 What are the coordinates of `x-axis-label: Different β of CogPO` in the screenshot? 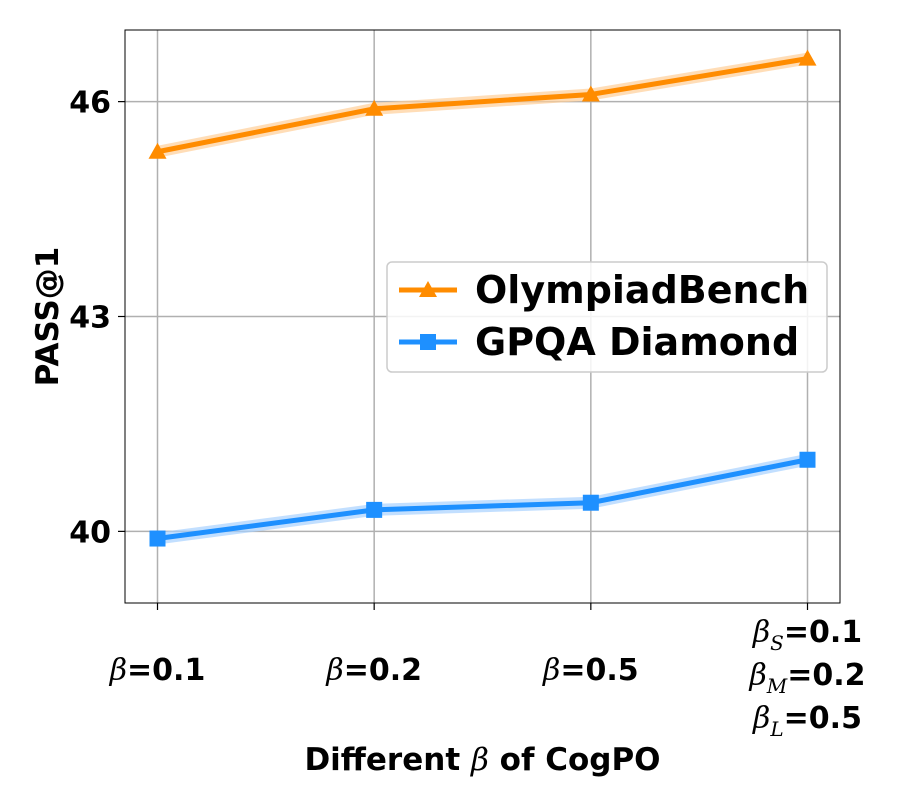 It's located at (482, 760).